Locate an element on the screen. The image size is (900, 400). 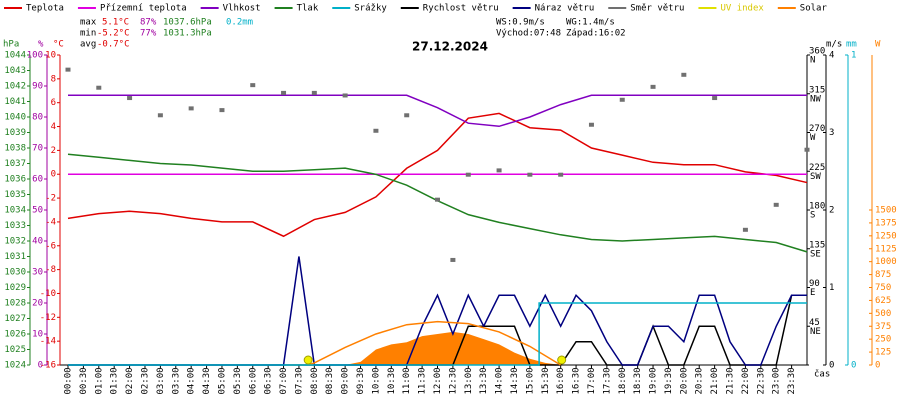
x-tick-label: 18:30 is located at coordinates (638, 380).